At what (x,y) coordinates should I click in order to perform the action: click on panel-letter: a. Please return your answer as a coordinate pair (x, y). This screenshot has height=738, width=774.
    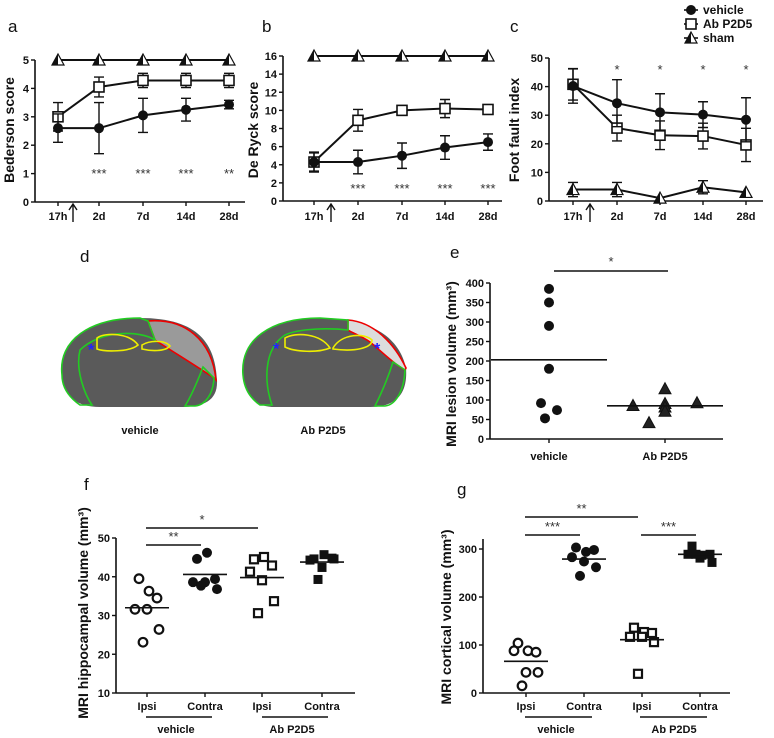
    Looking at the image, I should click on (13, 26).